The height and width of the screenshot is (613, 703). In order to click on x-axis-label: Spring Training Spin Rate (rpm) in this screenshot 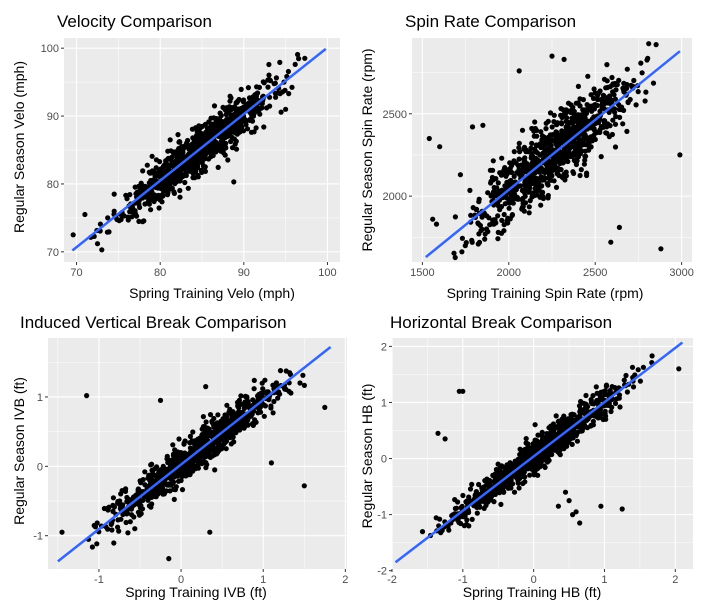, I will do `click(545, 293)`.